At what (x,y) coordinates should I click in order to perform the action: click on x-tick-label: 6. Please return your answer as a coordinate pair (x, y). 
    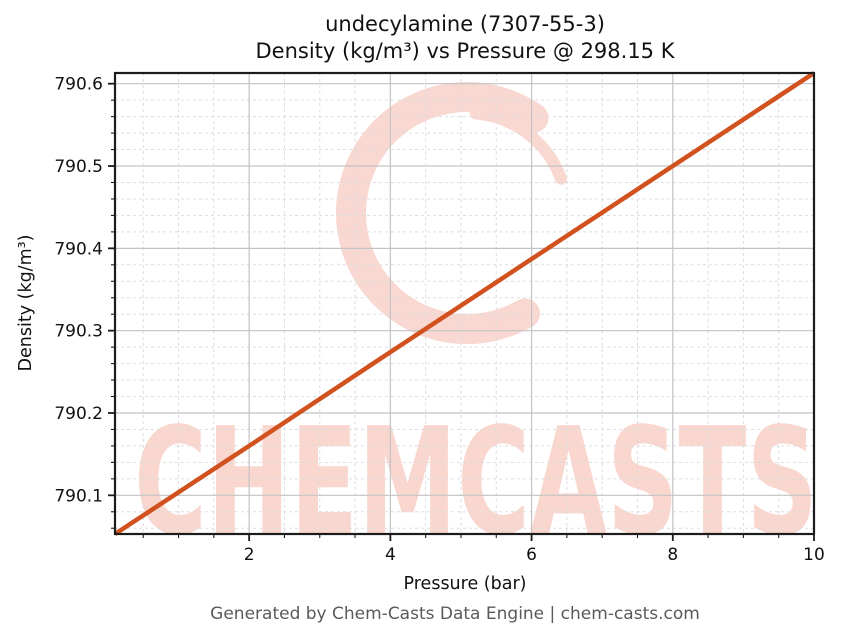
    Looking at the image, I should click on (531, 555).